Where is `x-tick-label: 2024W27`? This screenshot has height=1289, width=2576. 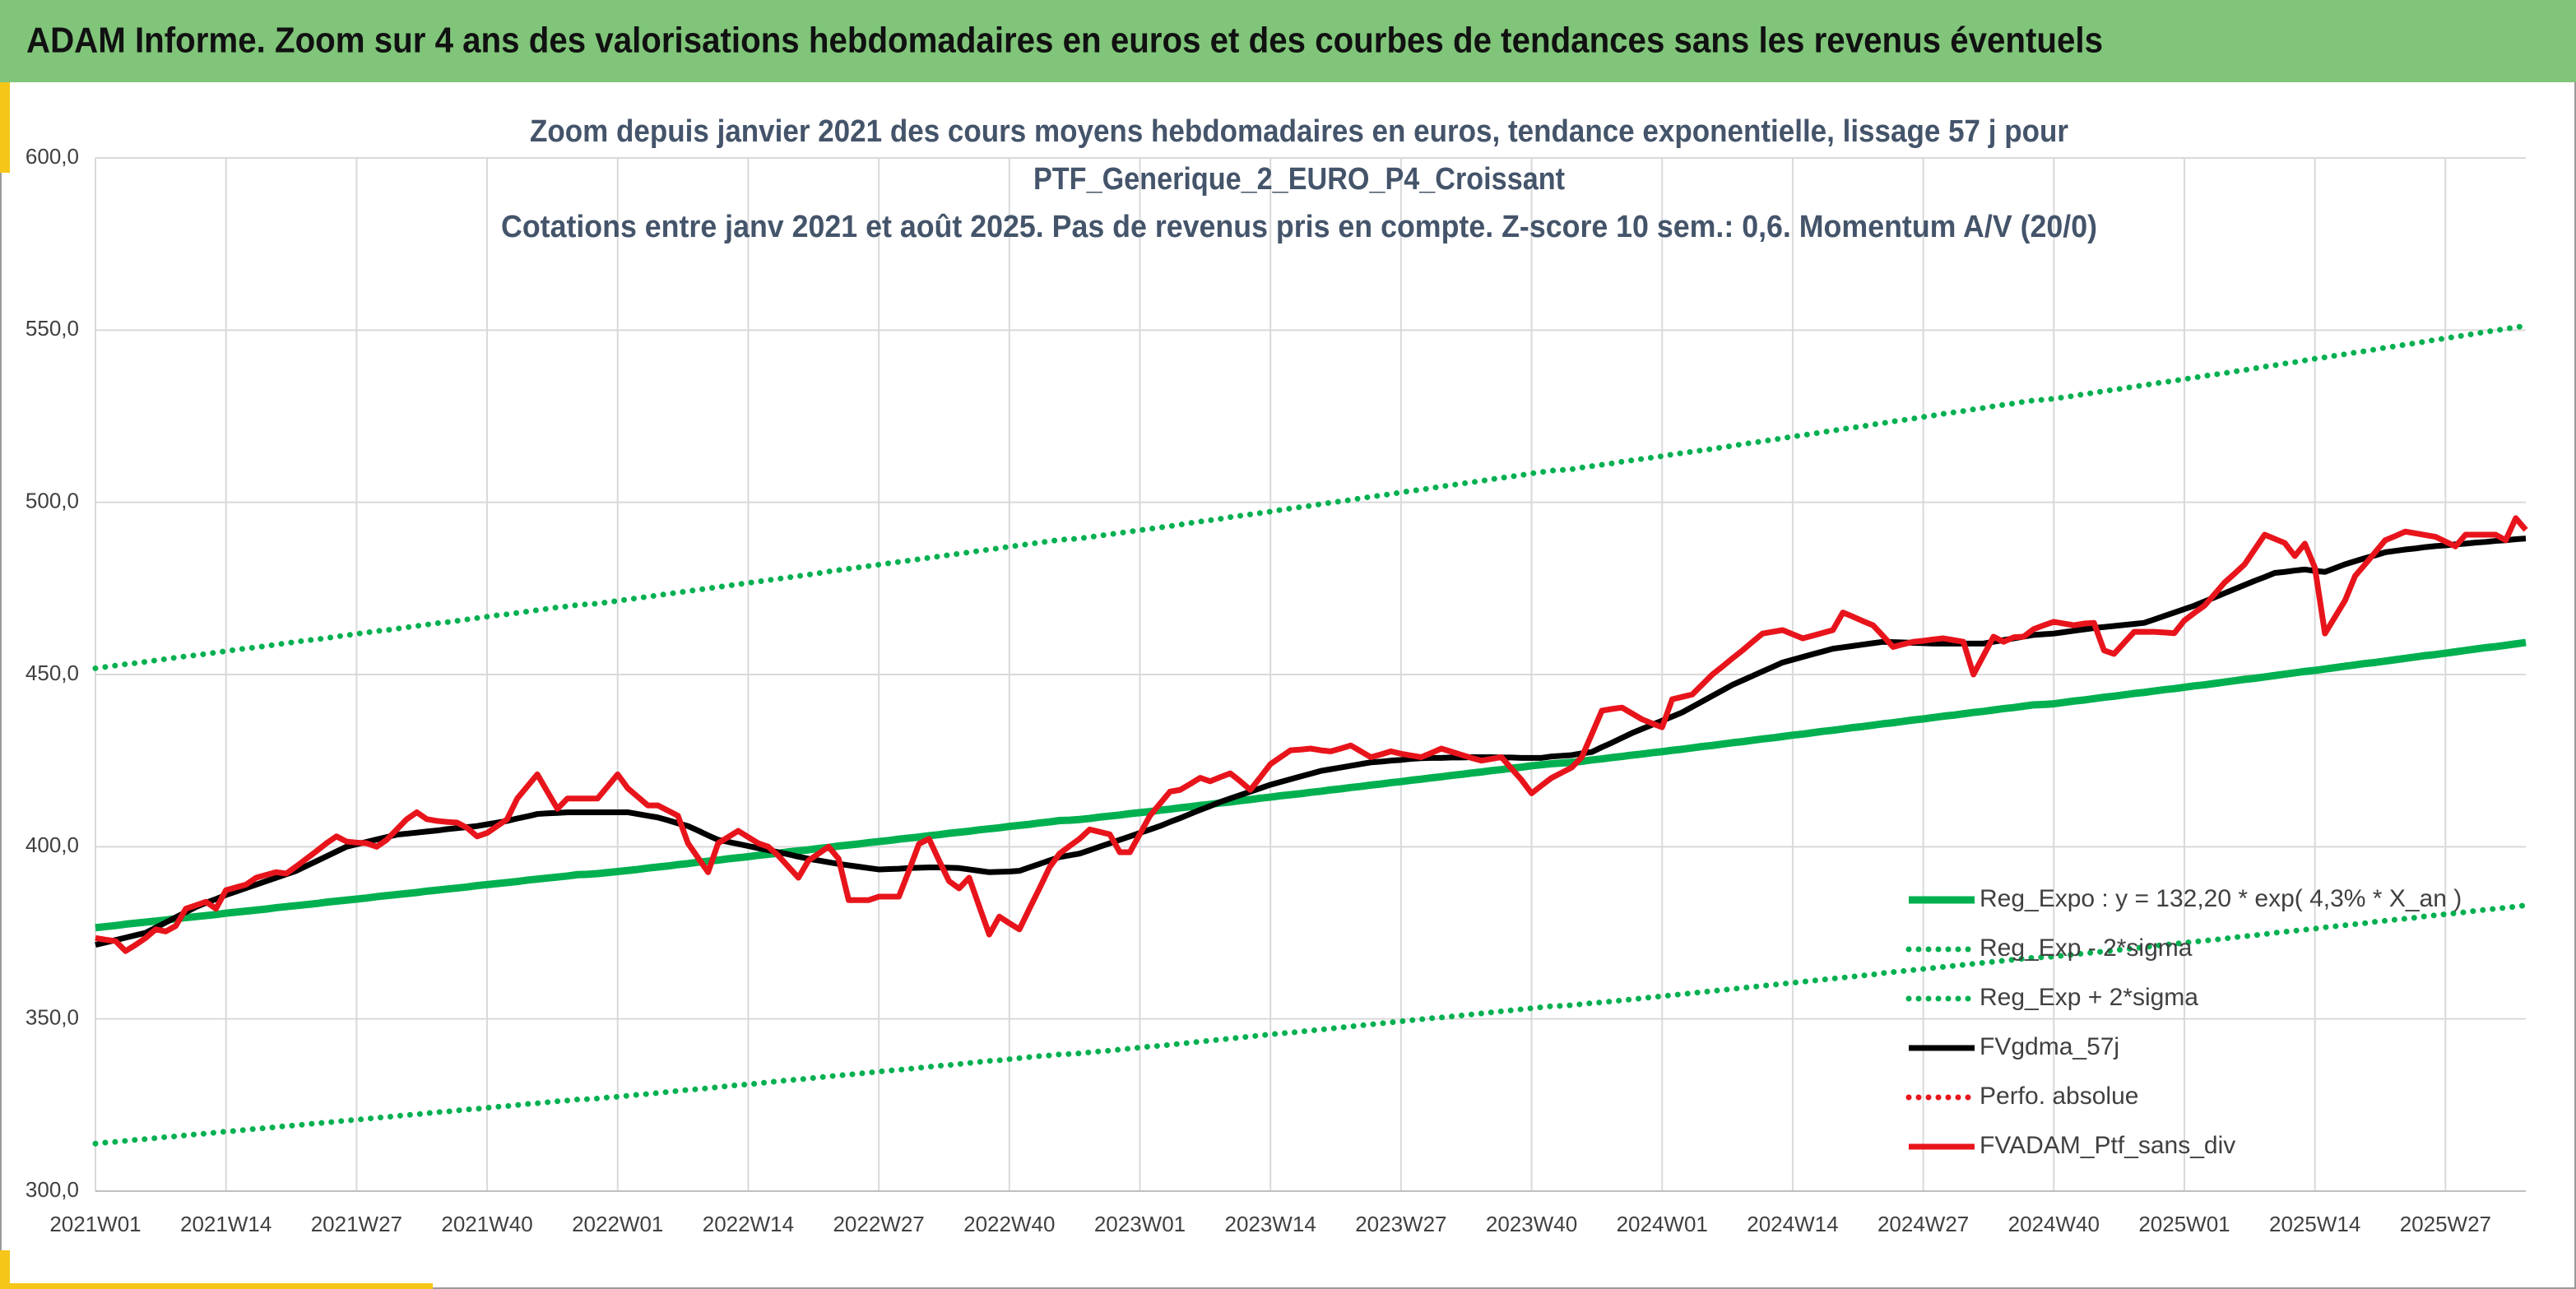 x-tick-label: 2024W27 is located at coordinates (1923, 1224).